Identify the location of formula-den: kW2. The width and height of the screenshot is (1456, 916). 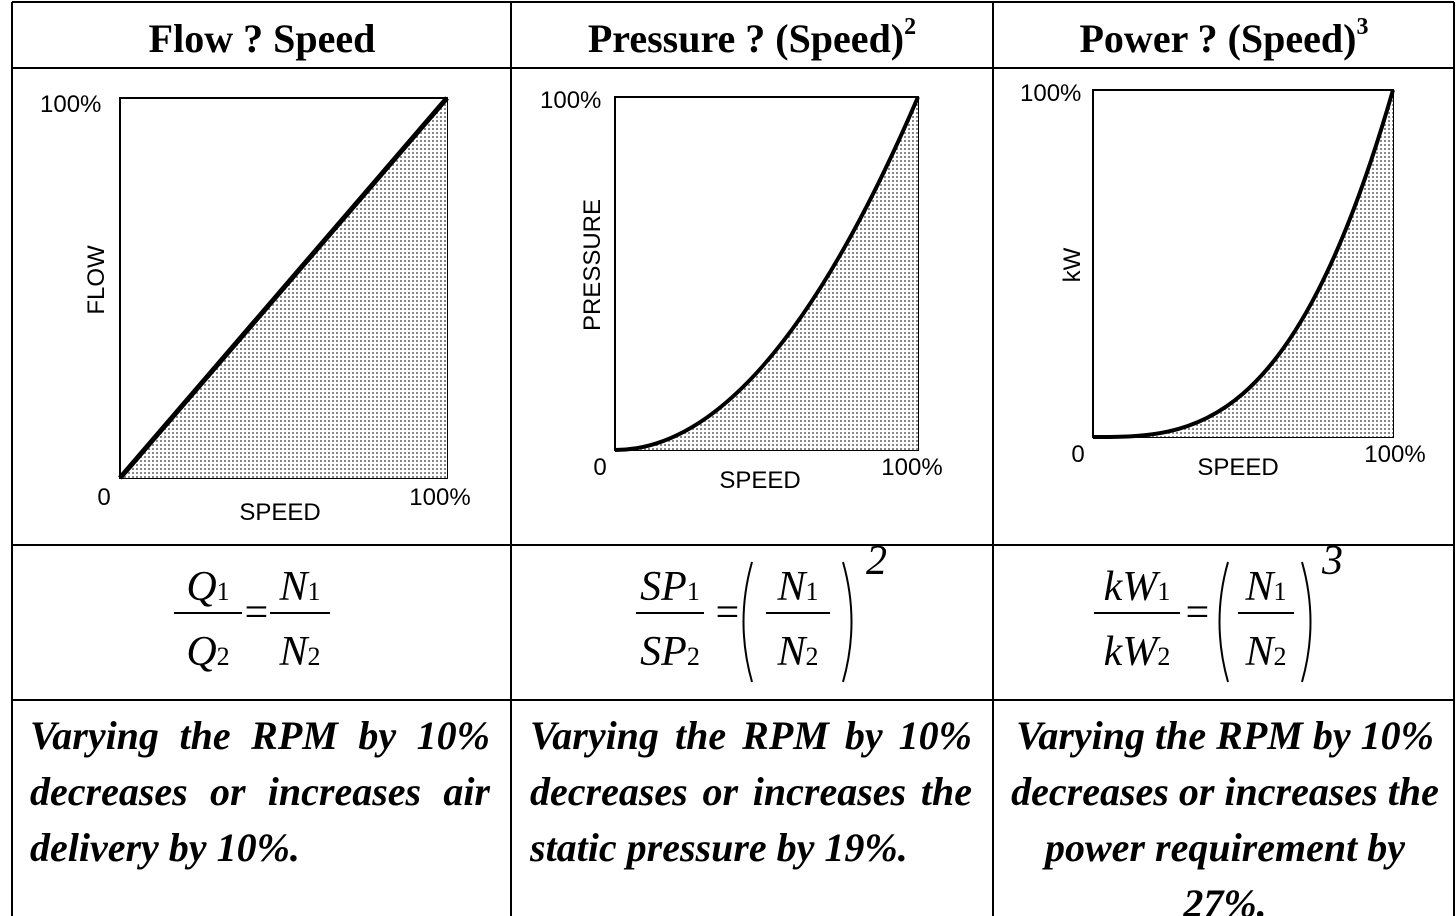
(1137, 652).